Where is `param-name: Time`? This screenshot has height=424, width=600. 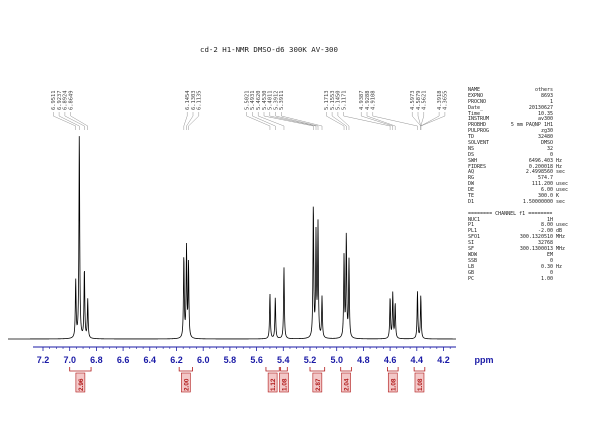 param-name: Time is located at coordinates (474, 113).